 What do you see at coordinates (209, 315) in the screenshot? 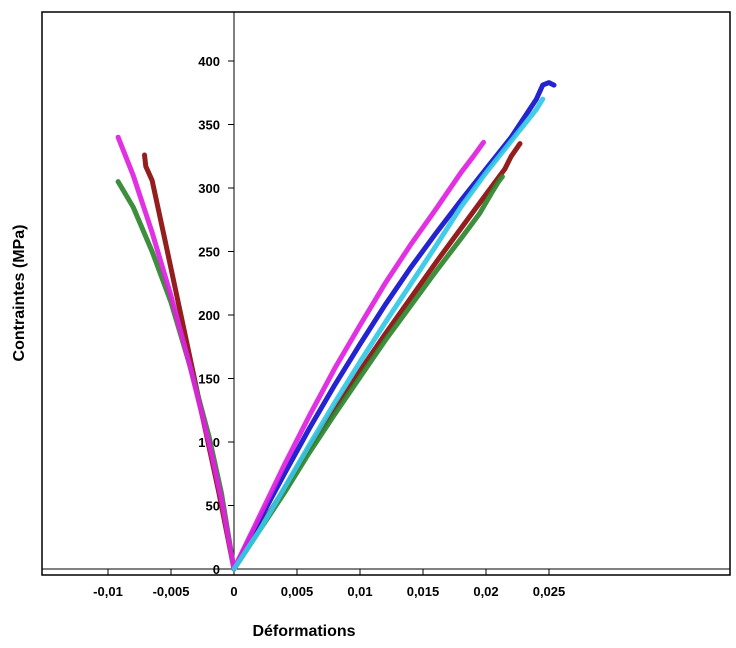
I see `y-tick-label: 200` at bounding box center [209, 315].